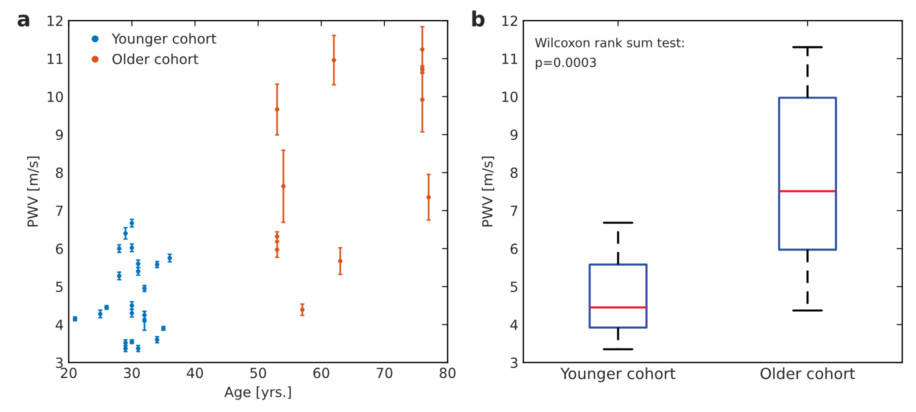 Image resolution: width=916 pixels, height=412 pixels. I want to click on x-tick-label: 30, so click(132, 373).